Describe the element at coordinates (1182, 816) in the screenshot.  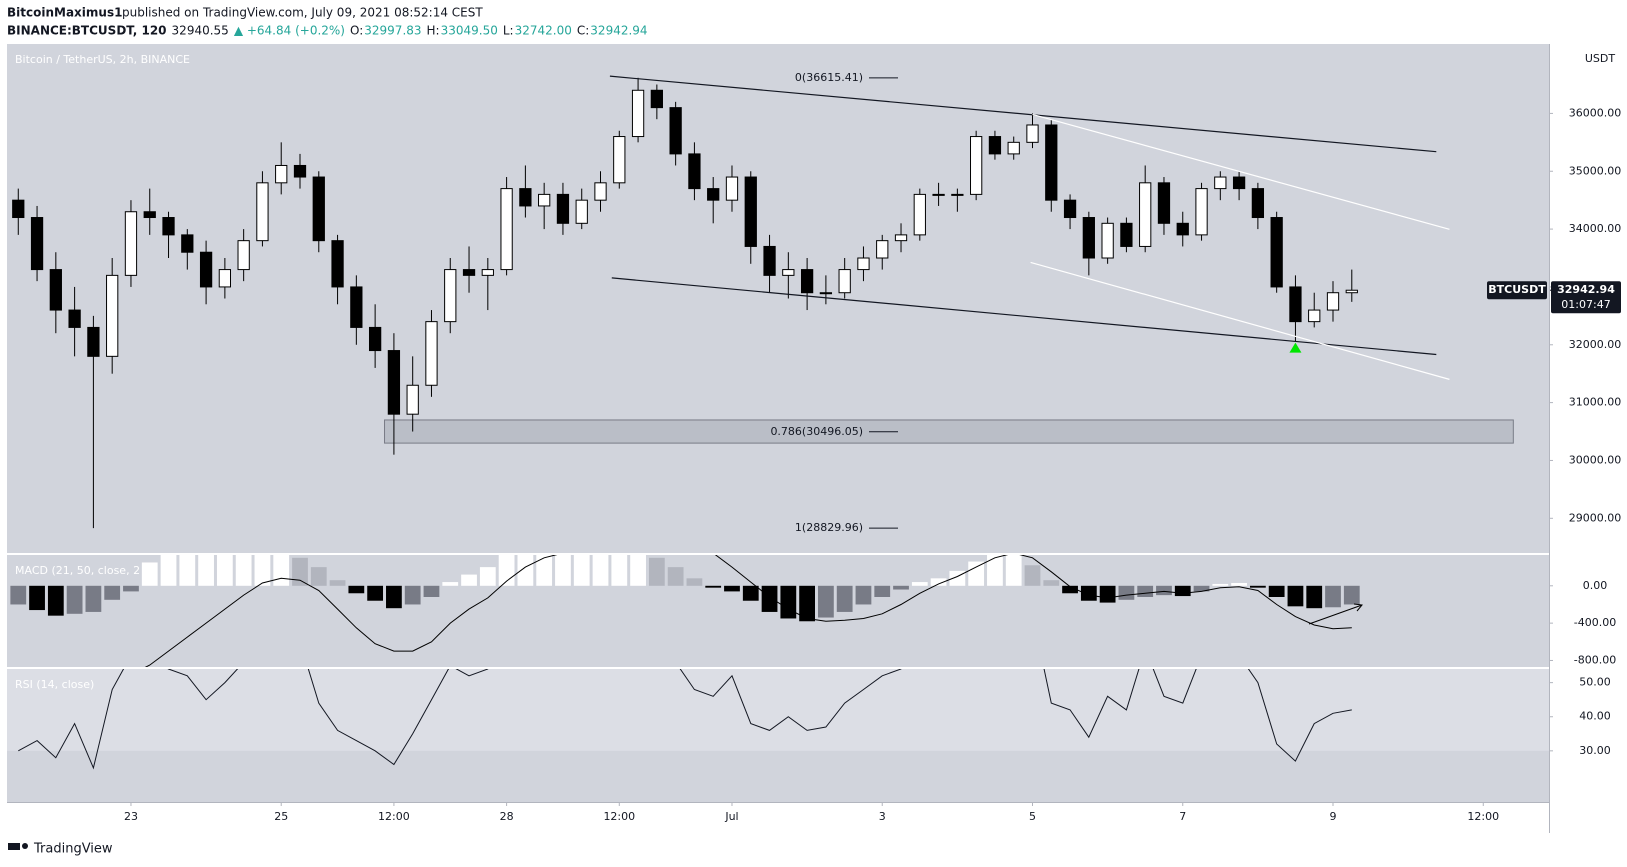
I see `x-tick-label: 7` at that location.